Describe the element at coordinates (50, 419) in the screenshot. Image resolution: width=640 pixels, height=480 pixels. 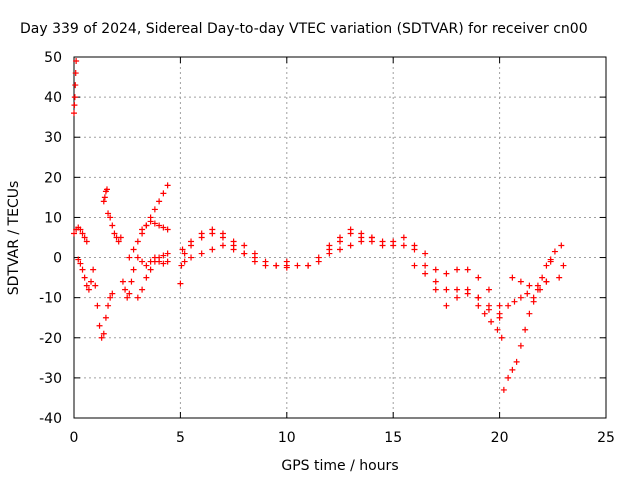
I see `y-tick-label: -40` at that location.